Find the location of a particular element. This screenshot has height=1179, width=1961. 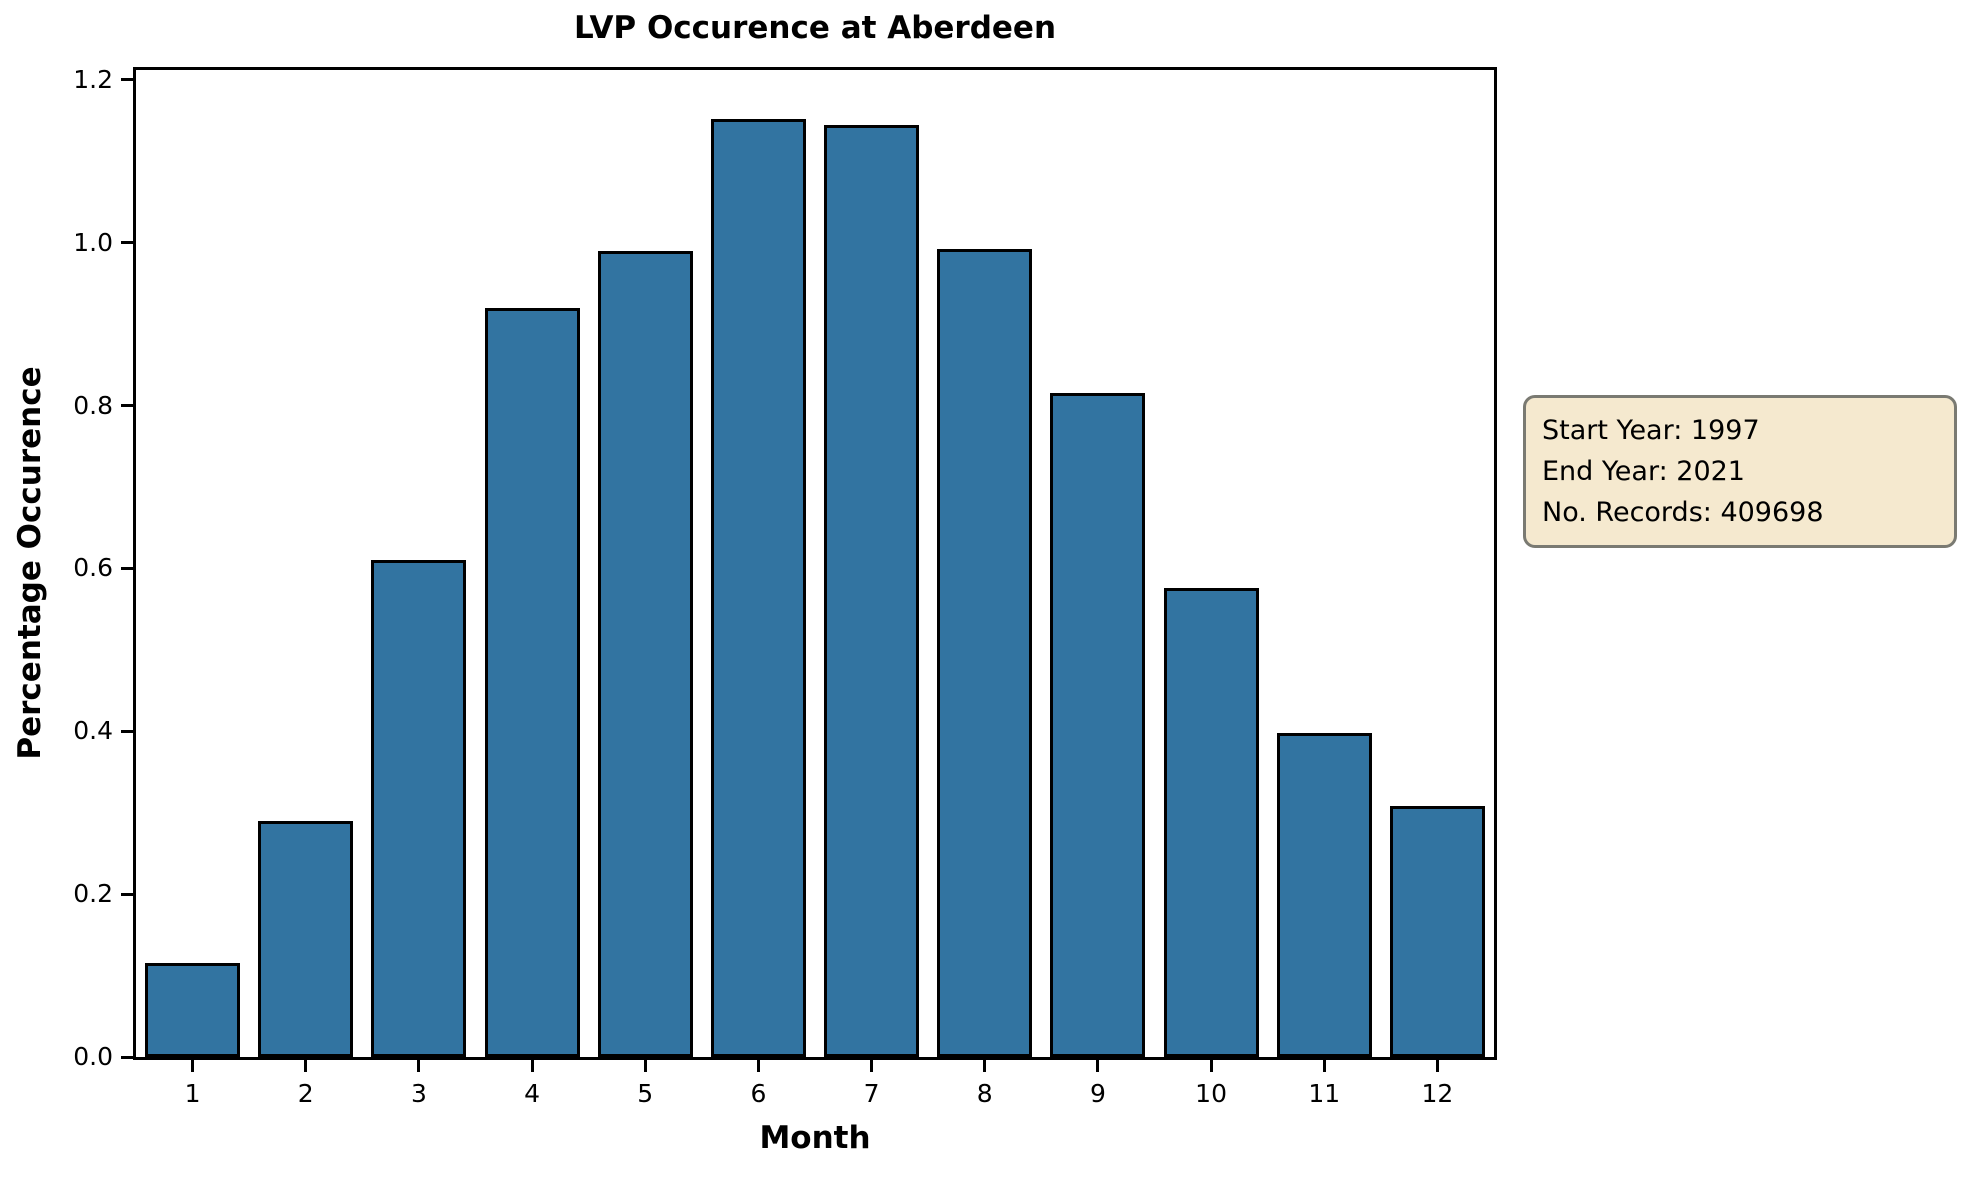

annotation-start-year: Start Year: 1997 is located at coordinates (1651, 430).